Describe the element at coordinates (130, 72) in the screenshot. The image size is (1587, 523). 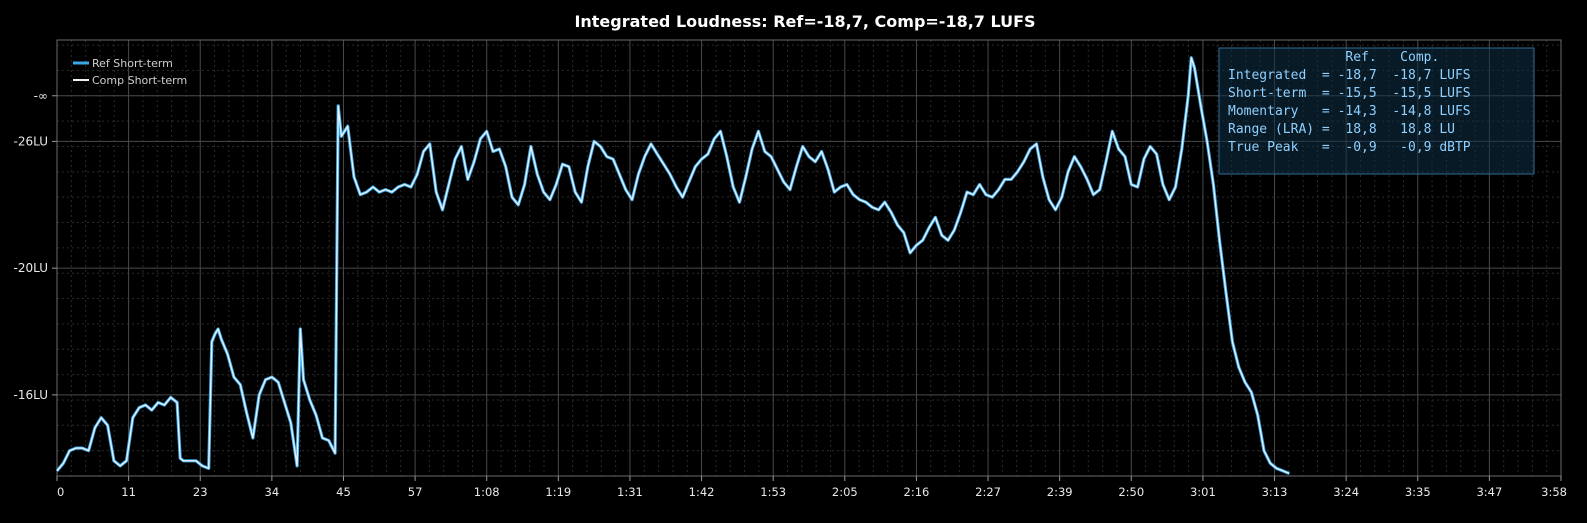
I see `legend: Ref Short-term Comp Short-term` at that location.